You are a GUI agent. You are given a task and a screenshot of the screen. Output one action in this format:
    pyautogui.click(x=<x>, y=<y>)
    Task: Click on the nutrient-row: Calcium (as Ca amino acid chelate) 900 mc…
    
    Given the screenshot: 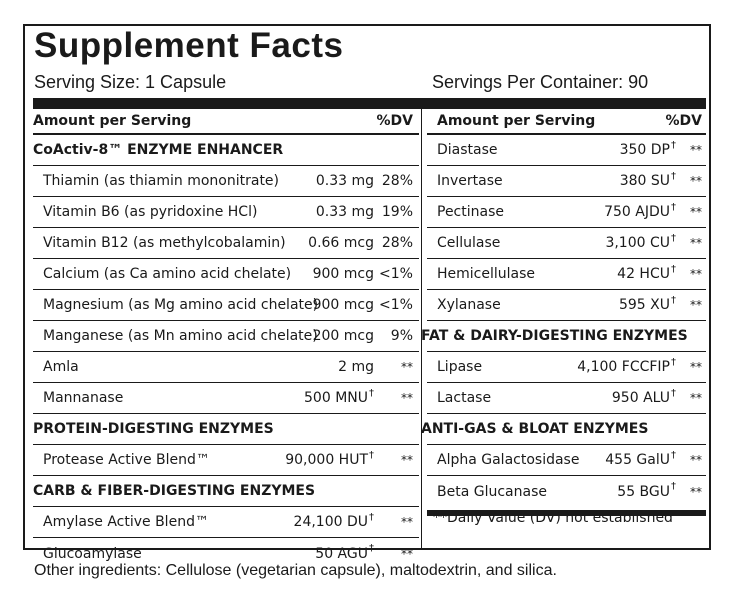 What is the action you would take?
    pyautogui.click(x=226, y=274)
    